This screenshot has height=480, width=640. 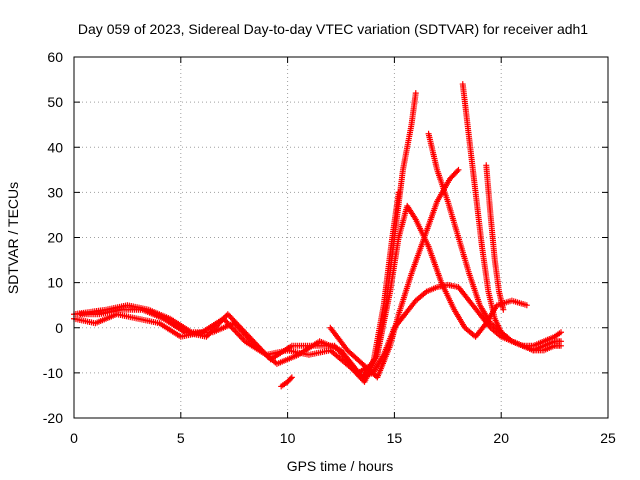 What do you see at coordinates (53, 418) in the screenshot?
I see `y-tick-label: -20` at bounding box center [53, 418].